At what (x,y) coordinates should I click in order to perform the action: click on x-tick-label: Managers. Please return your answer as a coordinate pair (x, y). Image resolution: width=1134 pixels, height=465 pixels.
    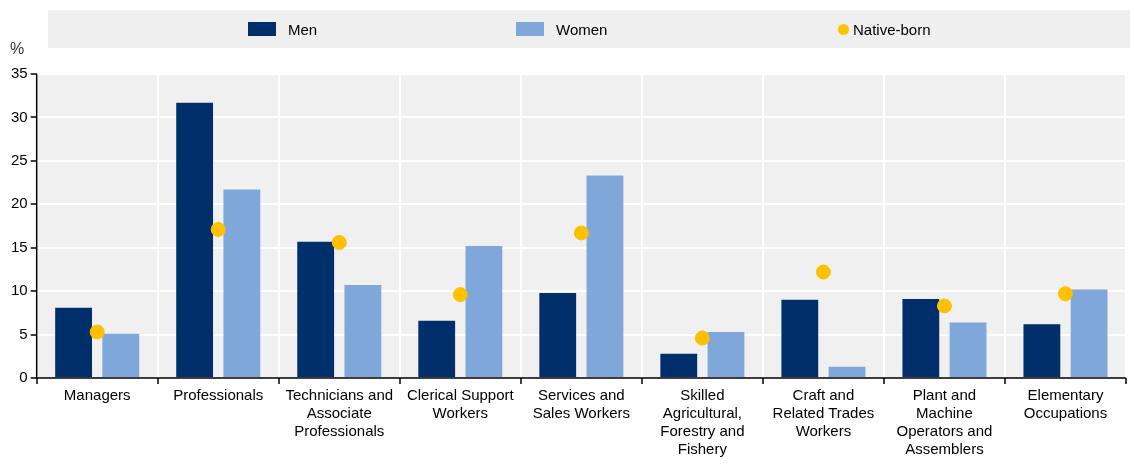
    Looking at the image, I should click on (97, 395).